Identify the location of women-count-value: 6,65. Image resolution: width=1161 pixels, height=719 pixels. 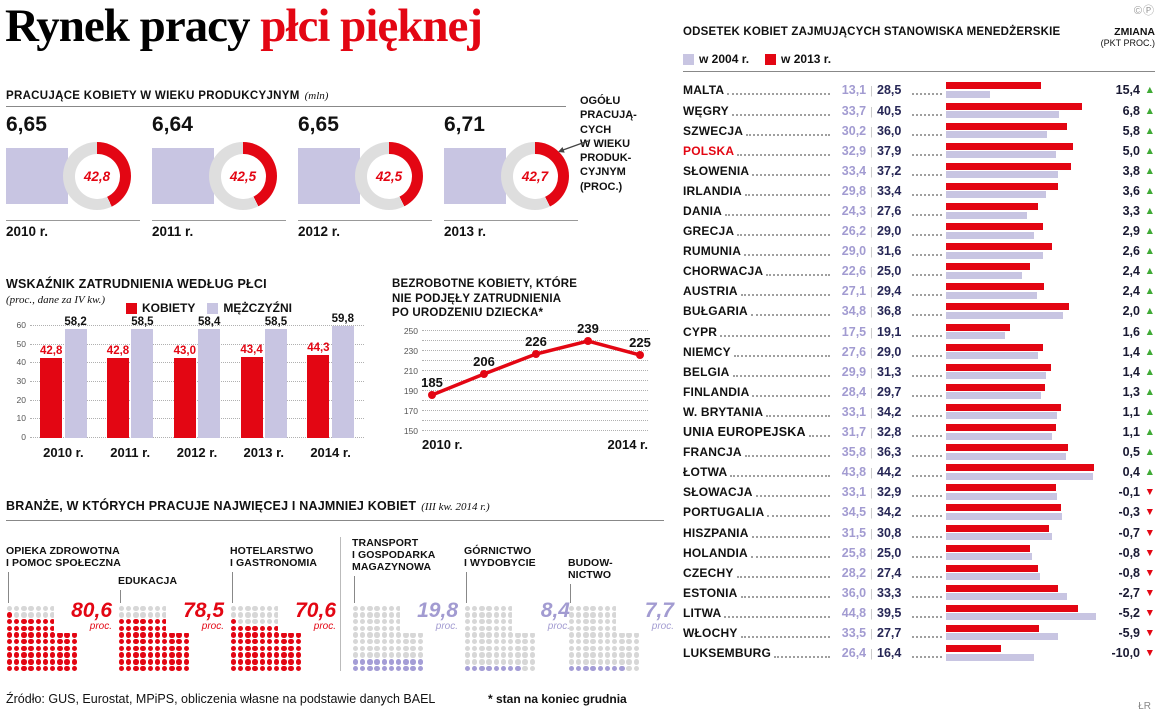
(26, 124).